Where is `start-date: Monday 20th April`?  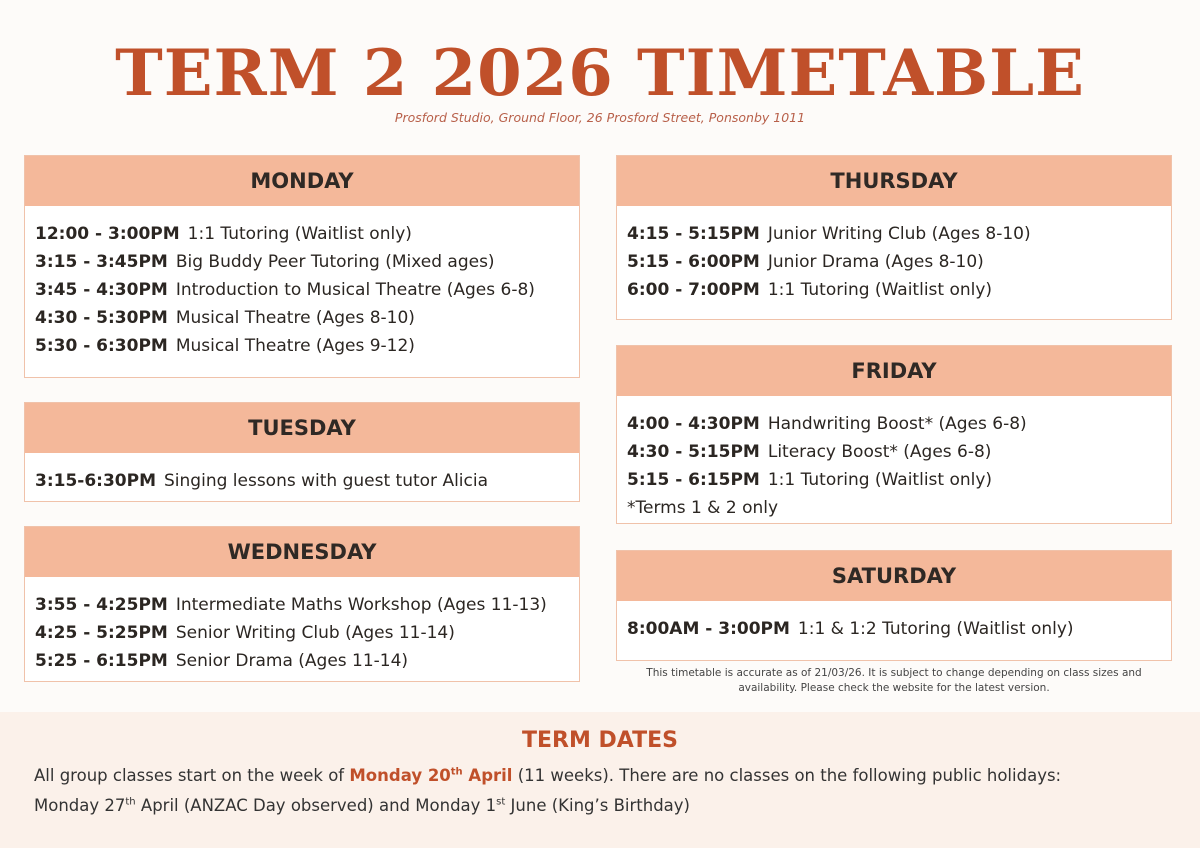
start-date: Monday 20th April is located at coordinates (430, 775).